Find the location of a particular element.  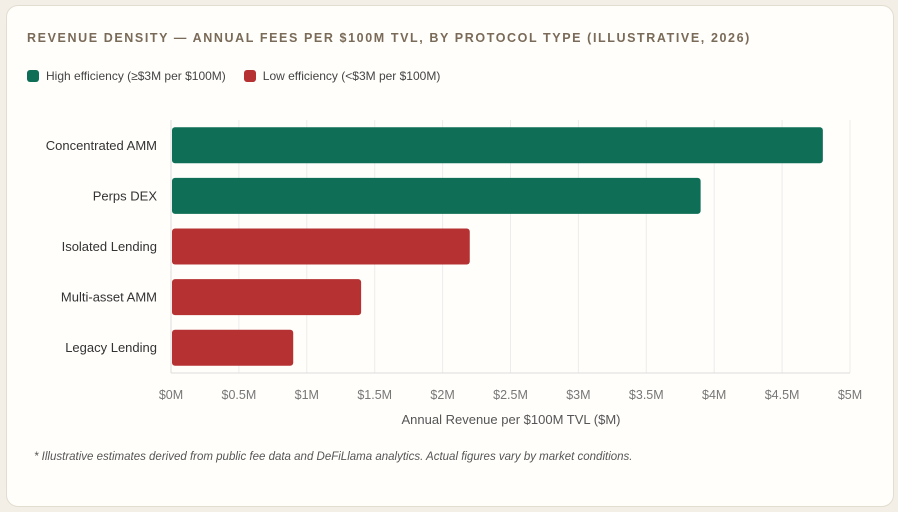

x-tick-label: $3M is located at coordinates (578, 395).